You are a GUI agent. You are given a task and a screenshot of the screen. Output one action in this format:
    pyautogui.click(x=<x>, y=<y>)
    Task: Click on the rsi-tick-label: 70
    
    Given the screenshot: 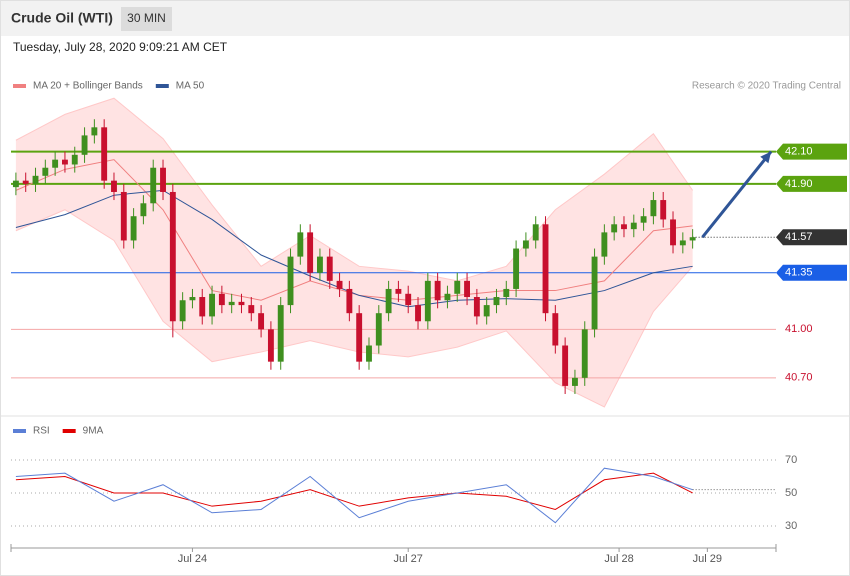 What is the action you would take?
    pyautogui.click(x=791, y=460)
    